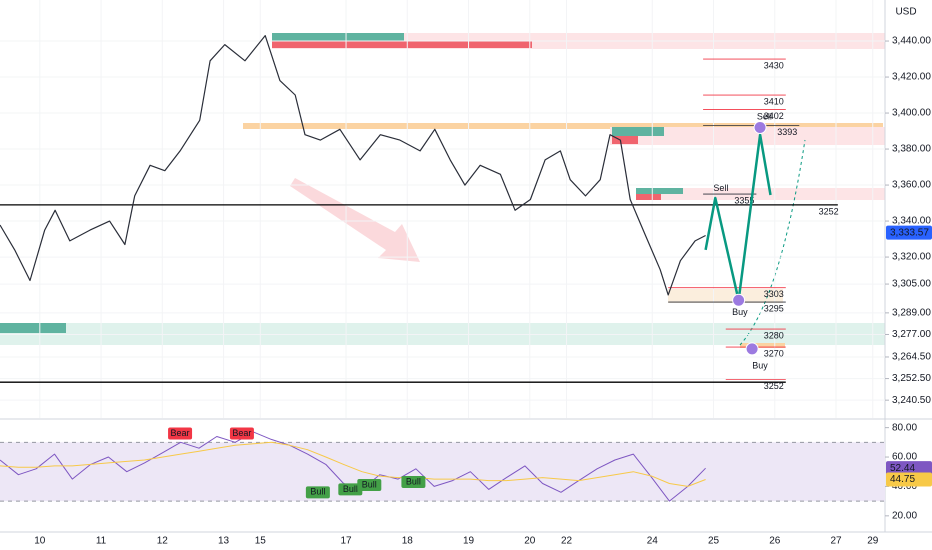 The width and height of the screenshot is (932, 550). I want to click on trend-arrow, so click(355, 220).